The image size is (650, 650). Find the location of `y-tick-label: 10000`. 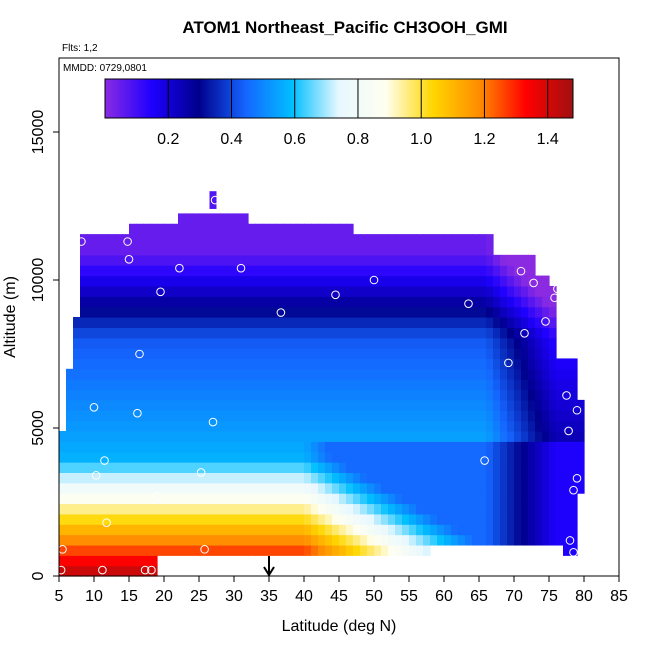

y-tick-label: 10000 is located at coordinates (38, 280).